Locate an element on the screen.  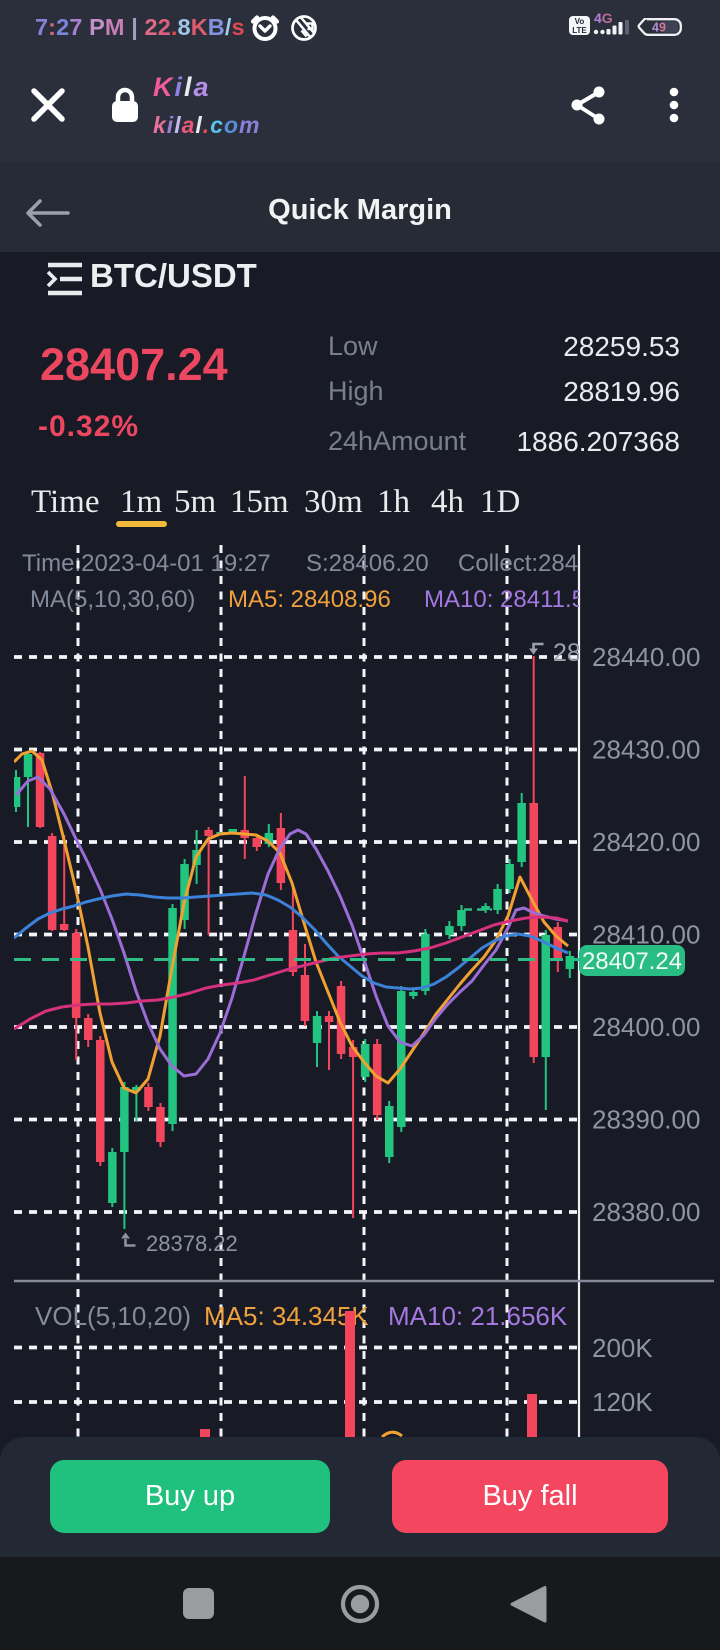
svg-text: 28380.00 is located at coordinates (646, 1212).